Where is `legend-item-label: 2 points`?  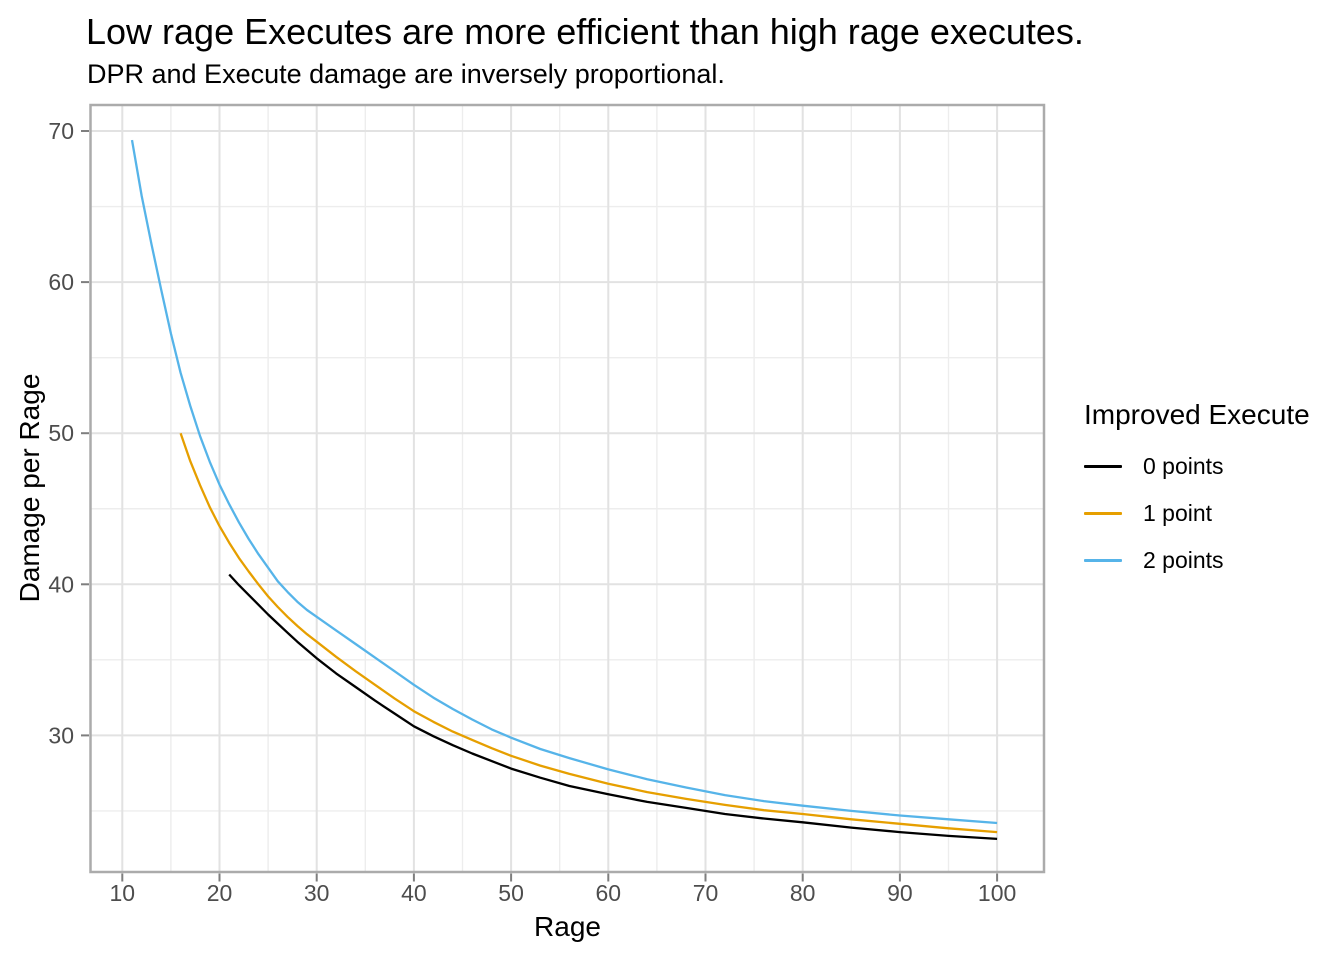 legend-item-label: 2 points is located at coordinates (1183, 559).